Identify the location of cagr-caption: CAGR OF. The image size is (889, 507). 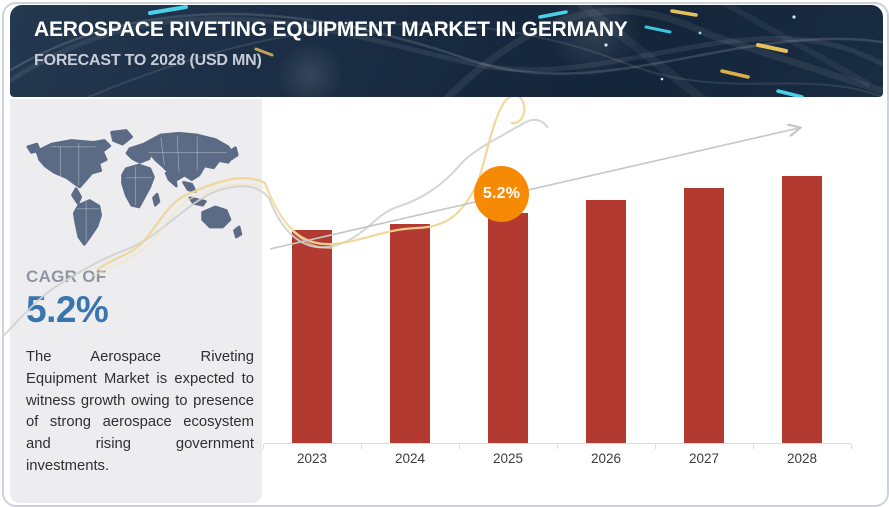
(66, 276).